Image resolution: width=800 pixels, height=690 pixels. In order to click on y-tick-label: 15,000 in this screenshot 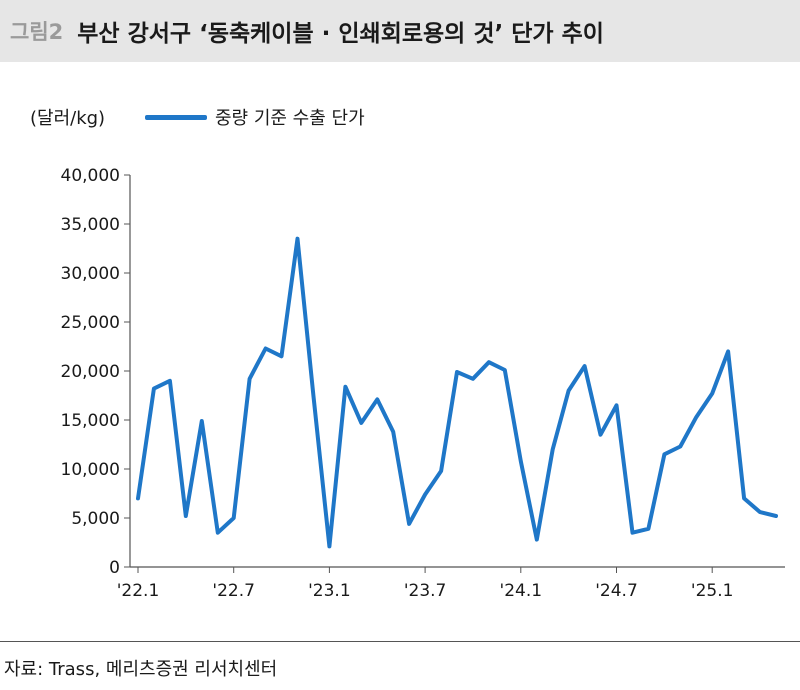, I will do `click(90, 421)`.